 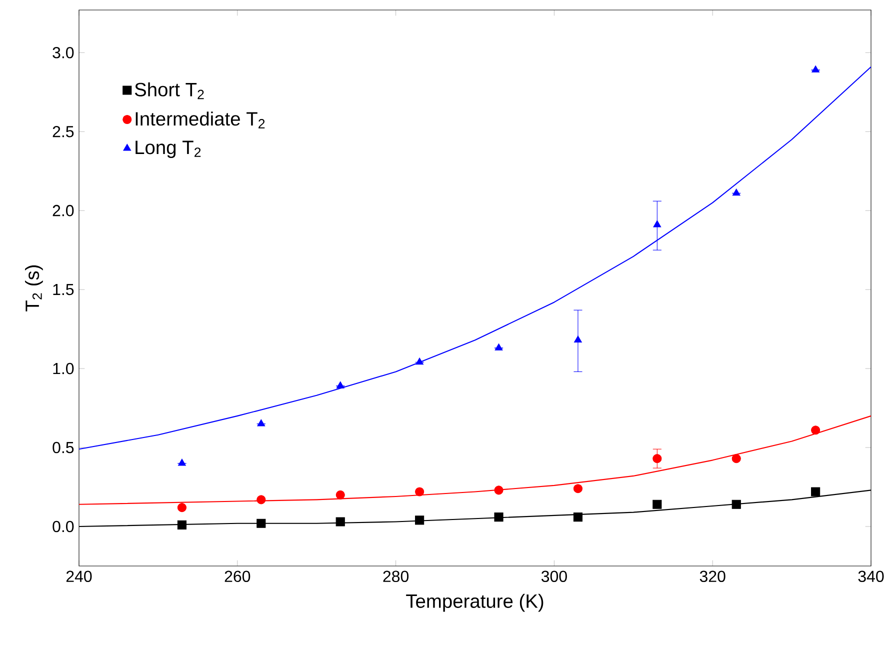 I want to click on legend-label: Long T$_{2}$, so click(x=168, y=149).